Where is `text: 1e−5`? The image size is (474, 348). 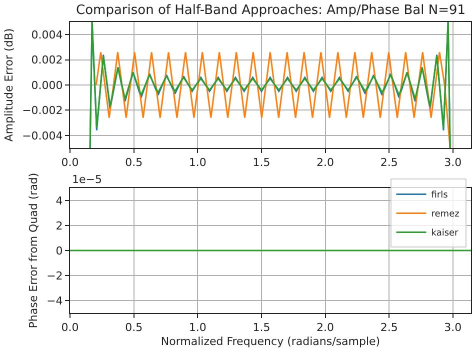
text: 1e−5 is located at coordinates (87, 179).